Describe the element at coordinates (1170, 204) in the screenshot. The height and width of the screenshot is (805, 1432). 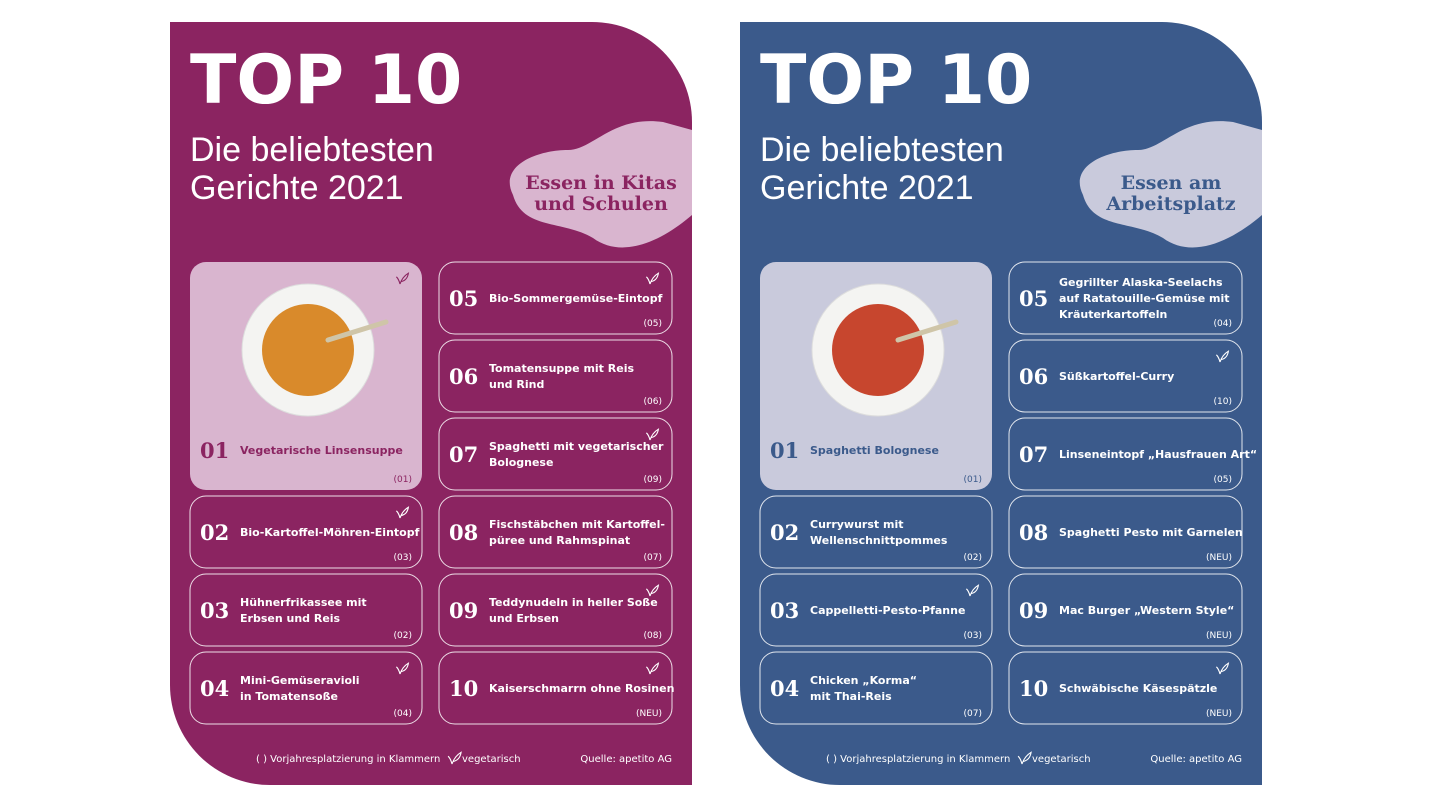
I see `badge-text: Arbeitsplatz` at that location.